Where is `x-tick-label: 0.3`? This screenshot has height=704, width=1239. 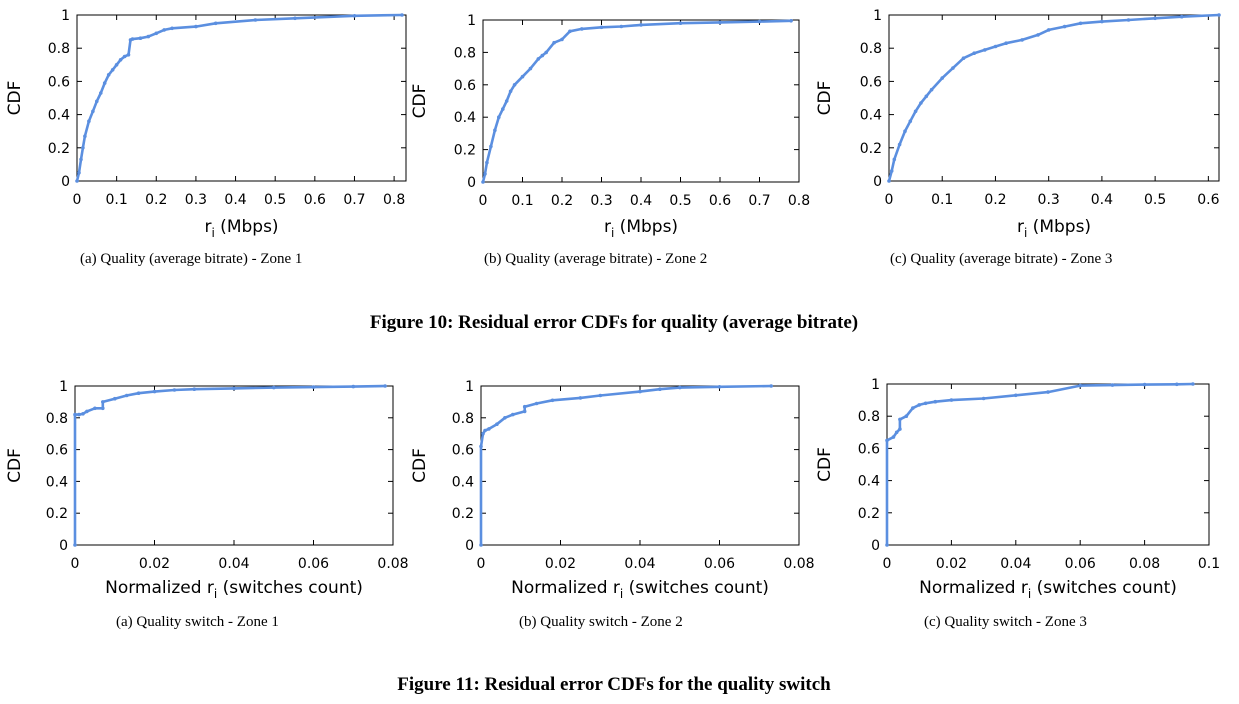 x-tick-label: 0.3 is located at coordinates (196, 200).